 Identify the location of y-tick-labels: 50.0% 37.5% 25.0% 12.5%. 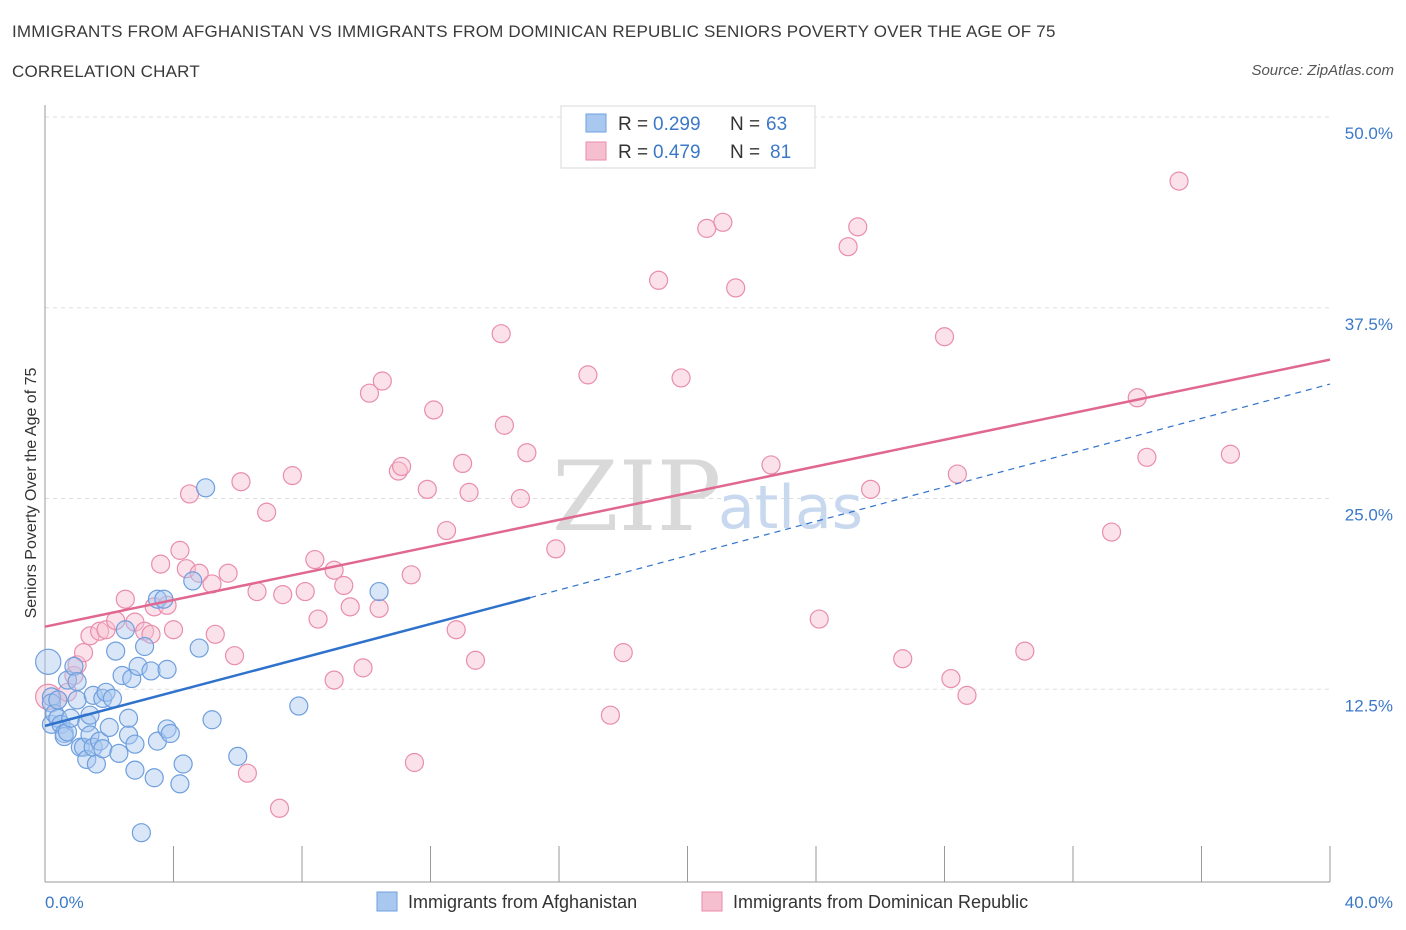
(1369, 419).